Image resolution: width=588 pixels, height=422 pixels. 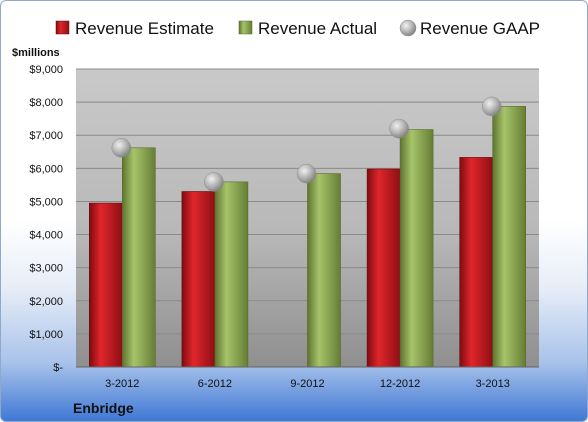 I want to click on y-tick-label: $4,000, so click(x=46, y=236).